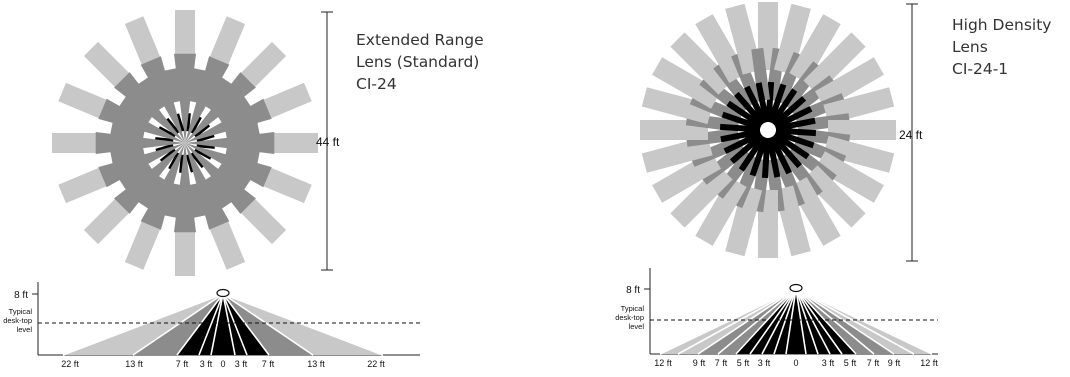  What do you see at coordinates (795, 363) in the screenshot?
I see `ground-distance-label: 0` at bounding box center [795, 363].